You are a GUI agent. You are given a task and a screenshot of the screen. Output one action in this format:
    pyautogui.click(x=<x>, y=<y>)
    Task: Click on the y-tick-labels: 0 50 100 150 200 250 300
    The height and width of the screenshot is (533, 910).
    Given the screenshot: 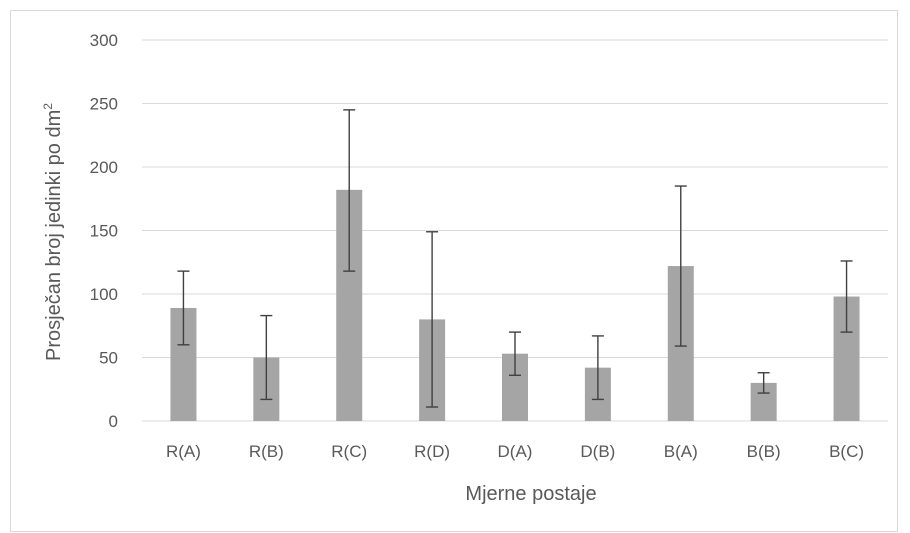 What is the action you would take?
    pyautogui.click(x=104, y=231)
    